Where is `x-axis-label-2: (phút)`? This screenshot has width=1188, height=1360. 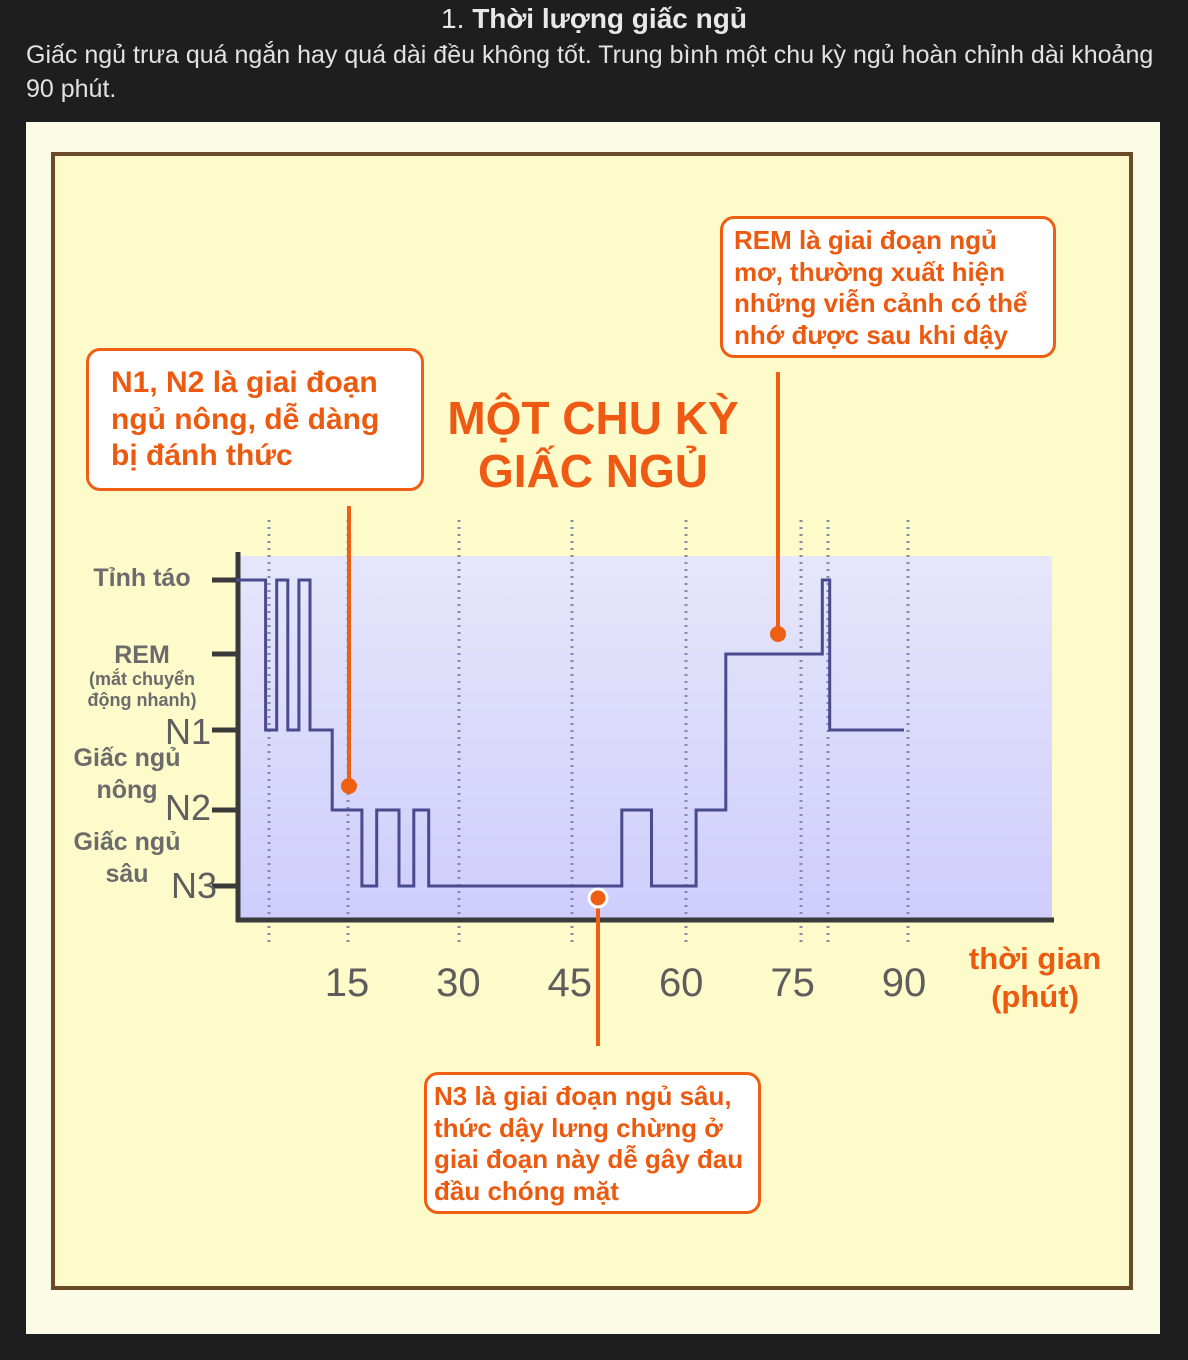 x-axis-label-2: (phút) is located at coordinates (1035, 996).